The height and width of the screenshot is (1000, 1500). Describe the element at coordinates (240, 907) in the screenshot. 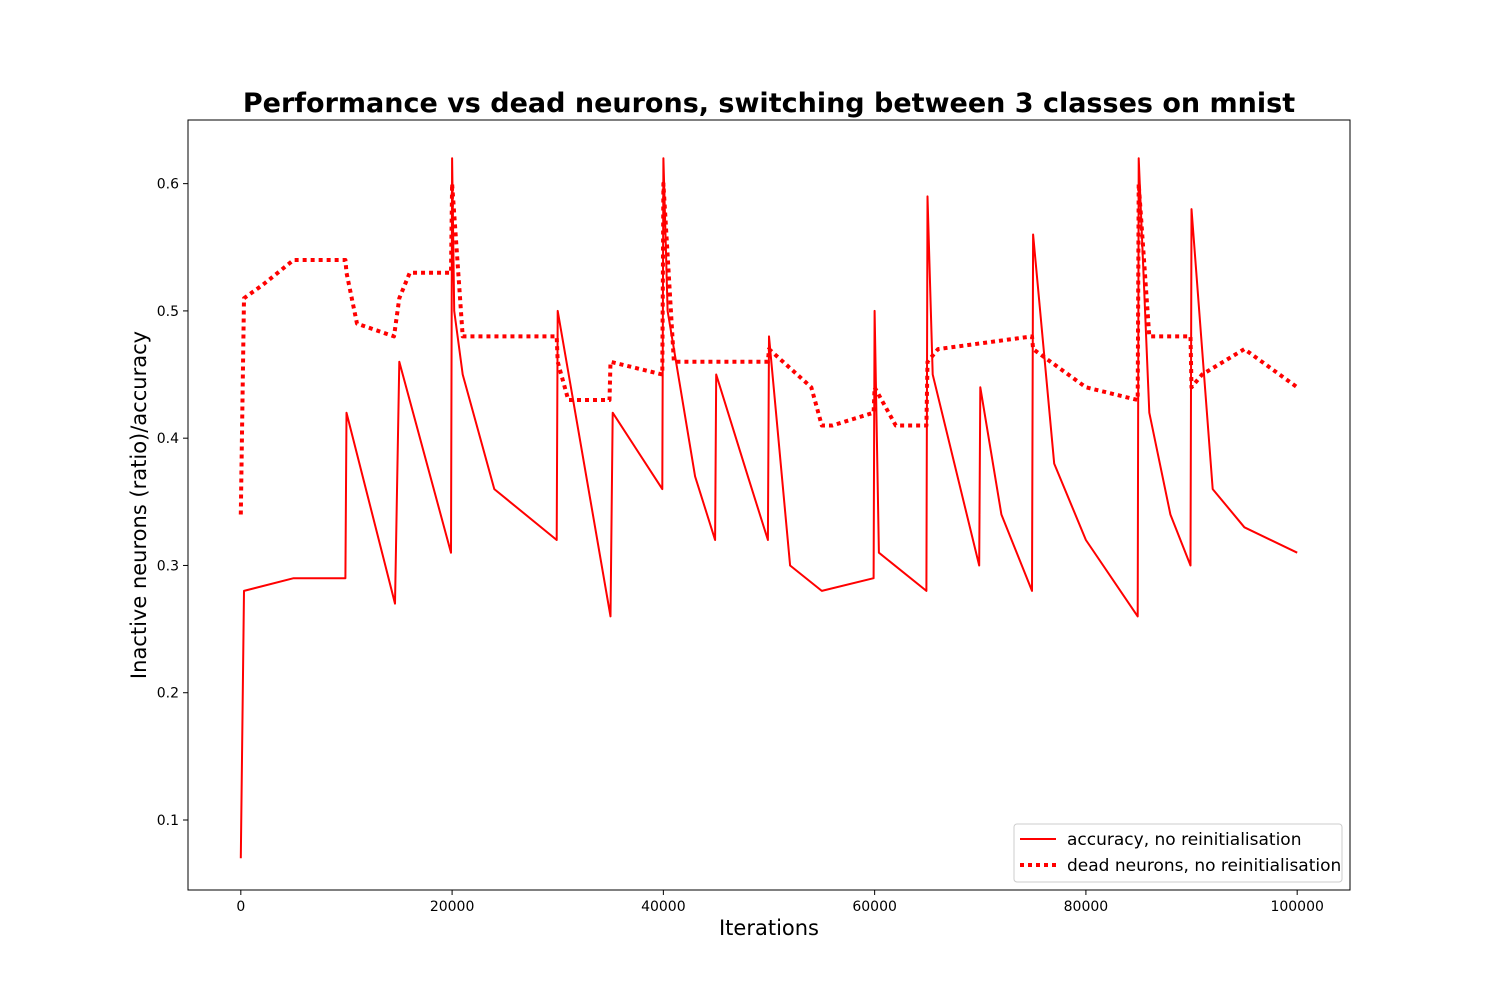

I see `x-tick-label: 0` at that location.